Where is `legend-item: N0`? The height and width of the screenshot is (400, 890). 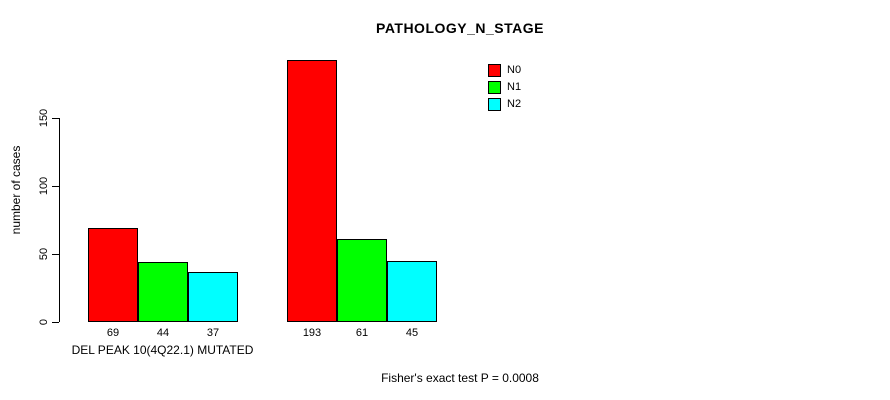
legend-item: N0 is located at coordinates (504, 70).